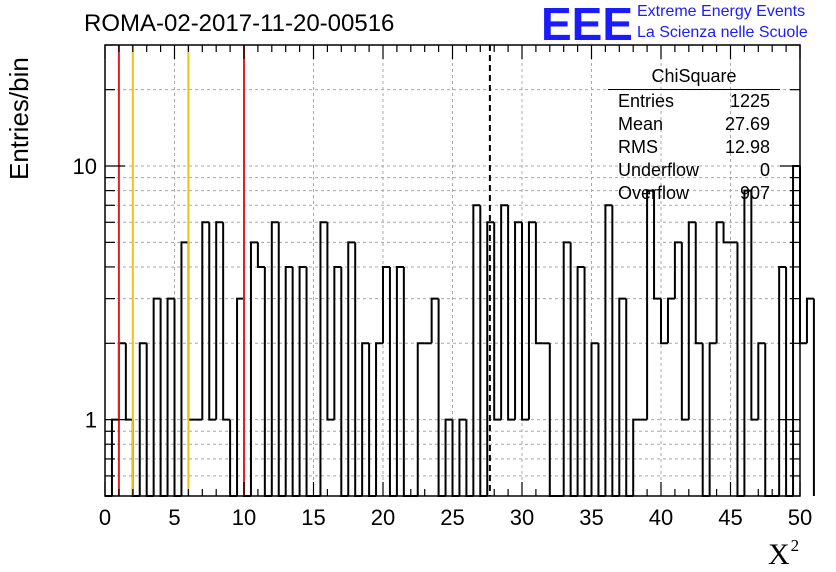 This screenshot has width=836, height=572. Describe the element at coordinates (754, 193) in the screenshot. I see `stats-value: 907` at that location.